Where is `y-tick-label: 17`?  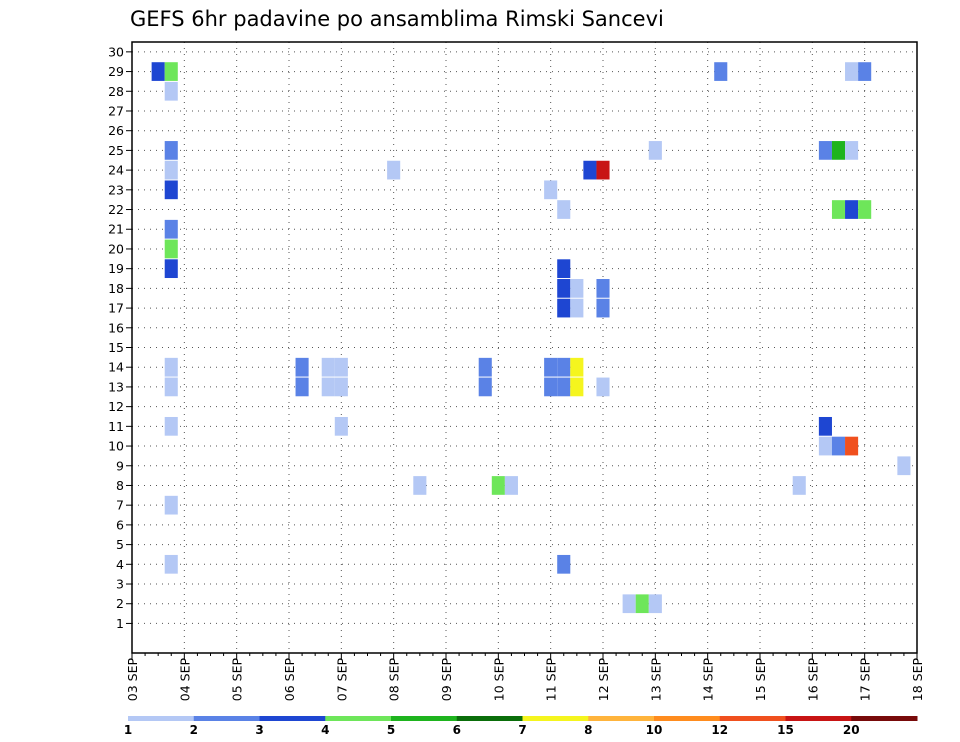 y-tick-label: 17 is located at coordinates (116, 308).